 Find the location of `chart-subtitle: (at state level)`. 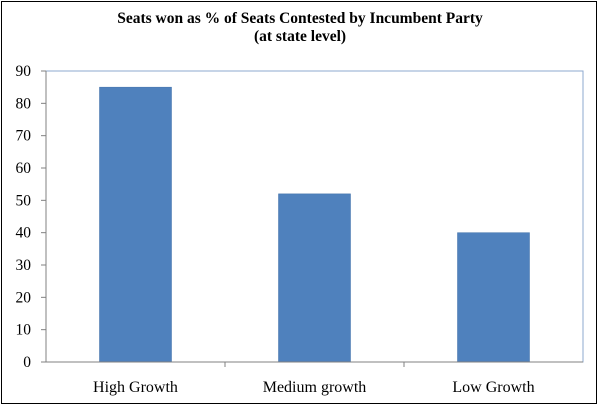

chart-subtitle: (at state level) is located at coordinates (300, 36).